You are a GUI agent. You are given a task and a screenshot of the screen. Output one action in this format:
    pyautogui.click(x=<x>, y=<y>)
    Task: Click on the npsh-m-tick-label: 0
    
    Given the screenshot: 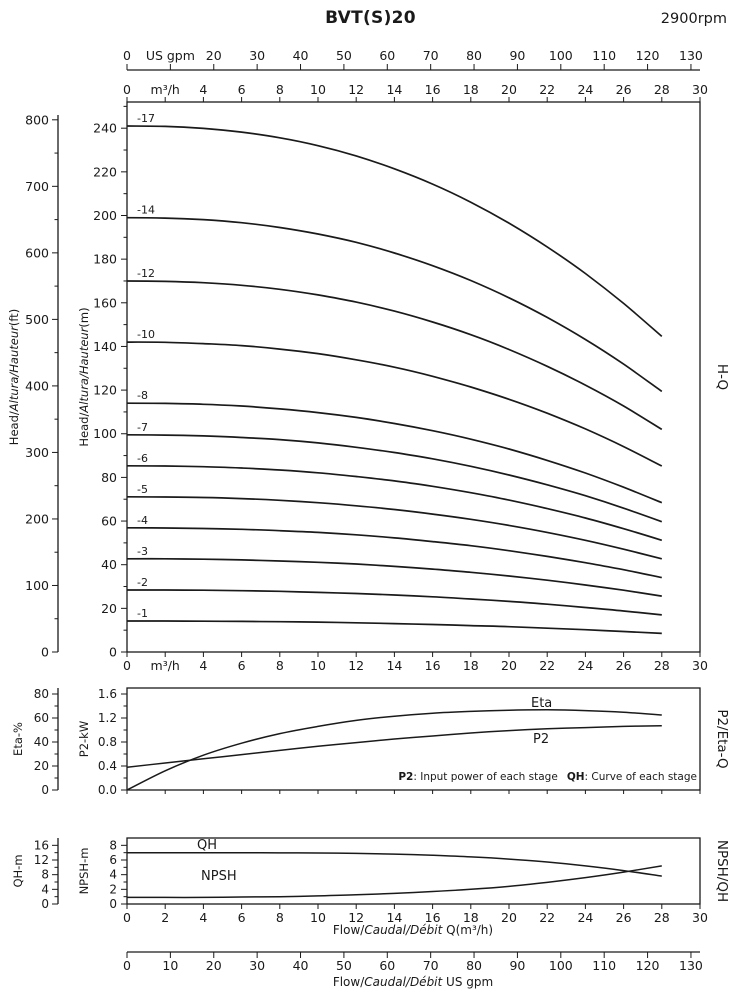 What is the action you would take?
    pyautogui.click(x=113, y=904)
    